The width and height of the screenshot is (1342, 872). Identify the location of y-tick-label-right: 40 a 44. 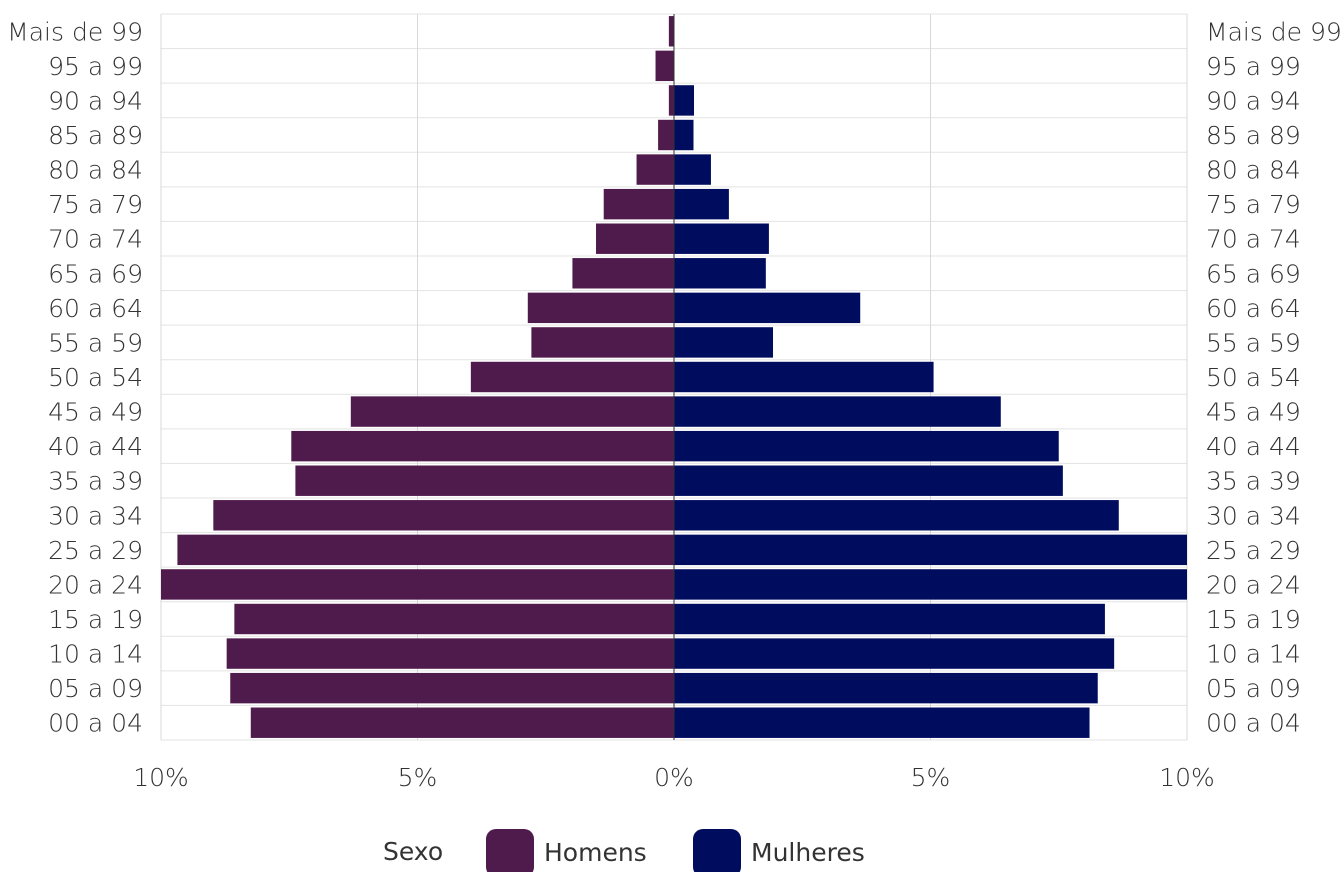
(1253, 446).